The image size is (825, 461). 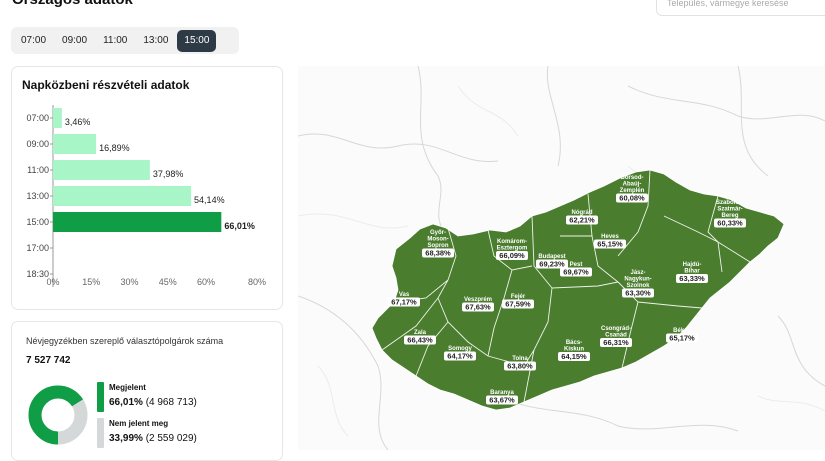 I want to click on appeared-label: Megjelent, so click(x=127, y=387).